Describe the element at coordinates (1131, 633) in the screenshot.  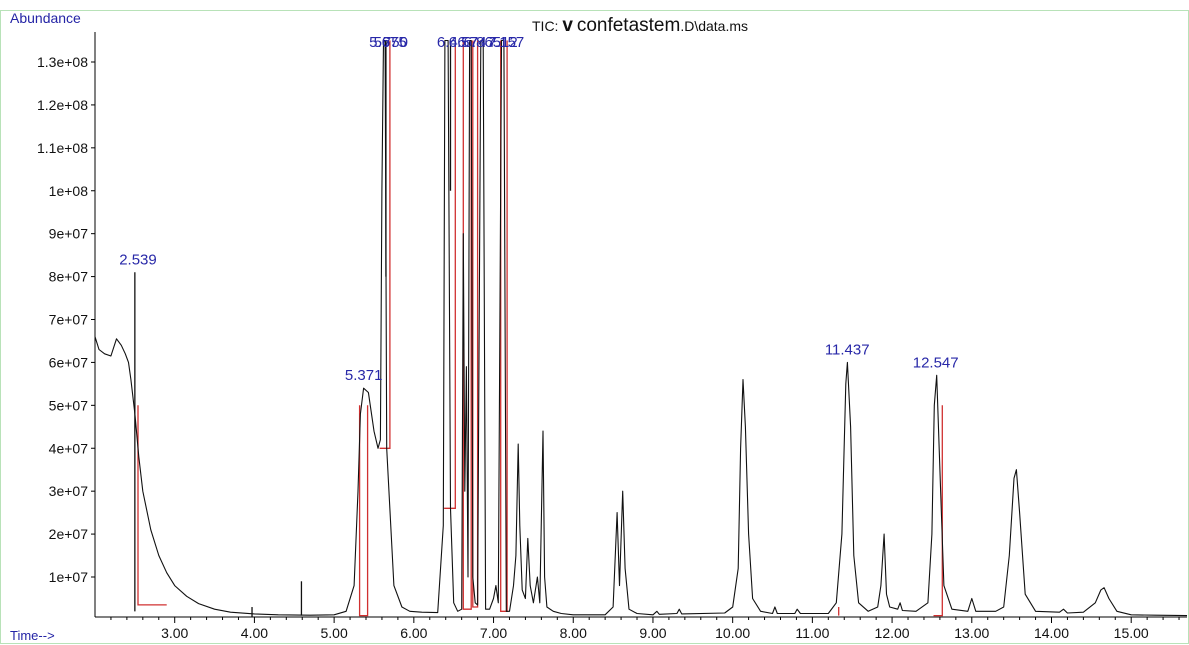
I see `x-tick-label: 15.00` at that location.